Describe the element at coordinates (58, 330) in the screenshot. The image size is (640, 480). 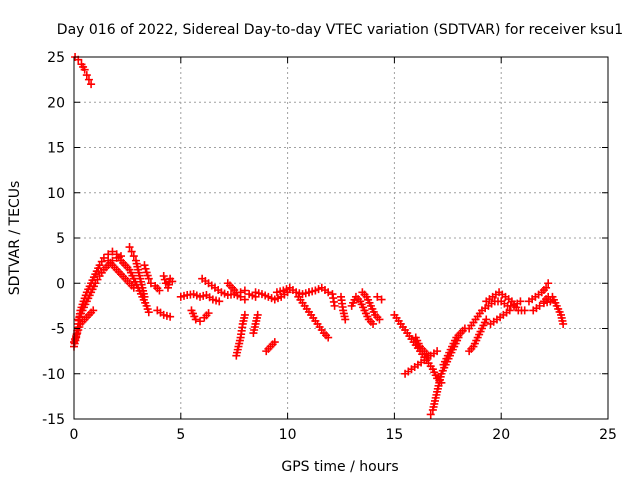
I see `y-tick-label: -5` at that location.